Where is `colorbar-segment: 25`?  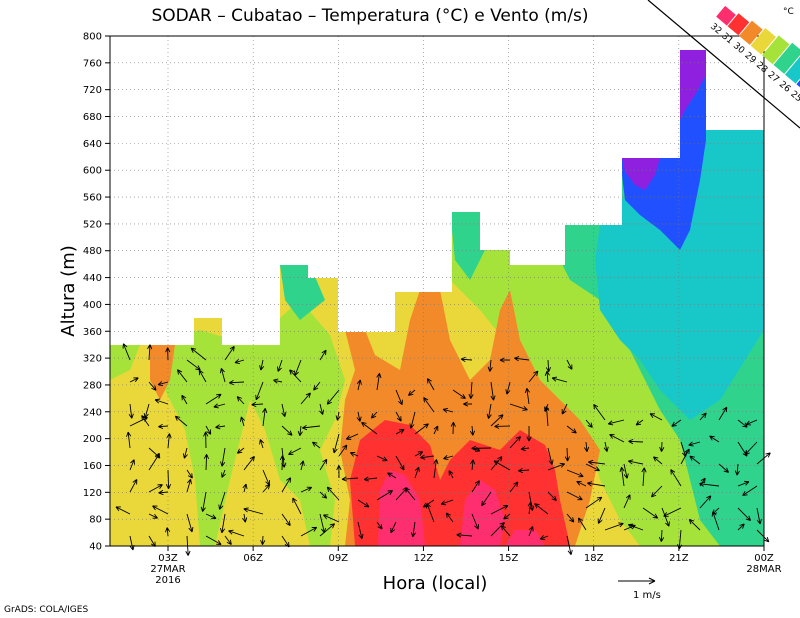
colorbar-segment: 25 is located at coordinates (794, 80).